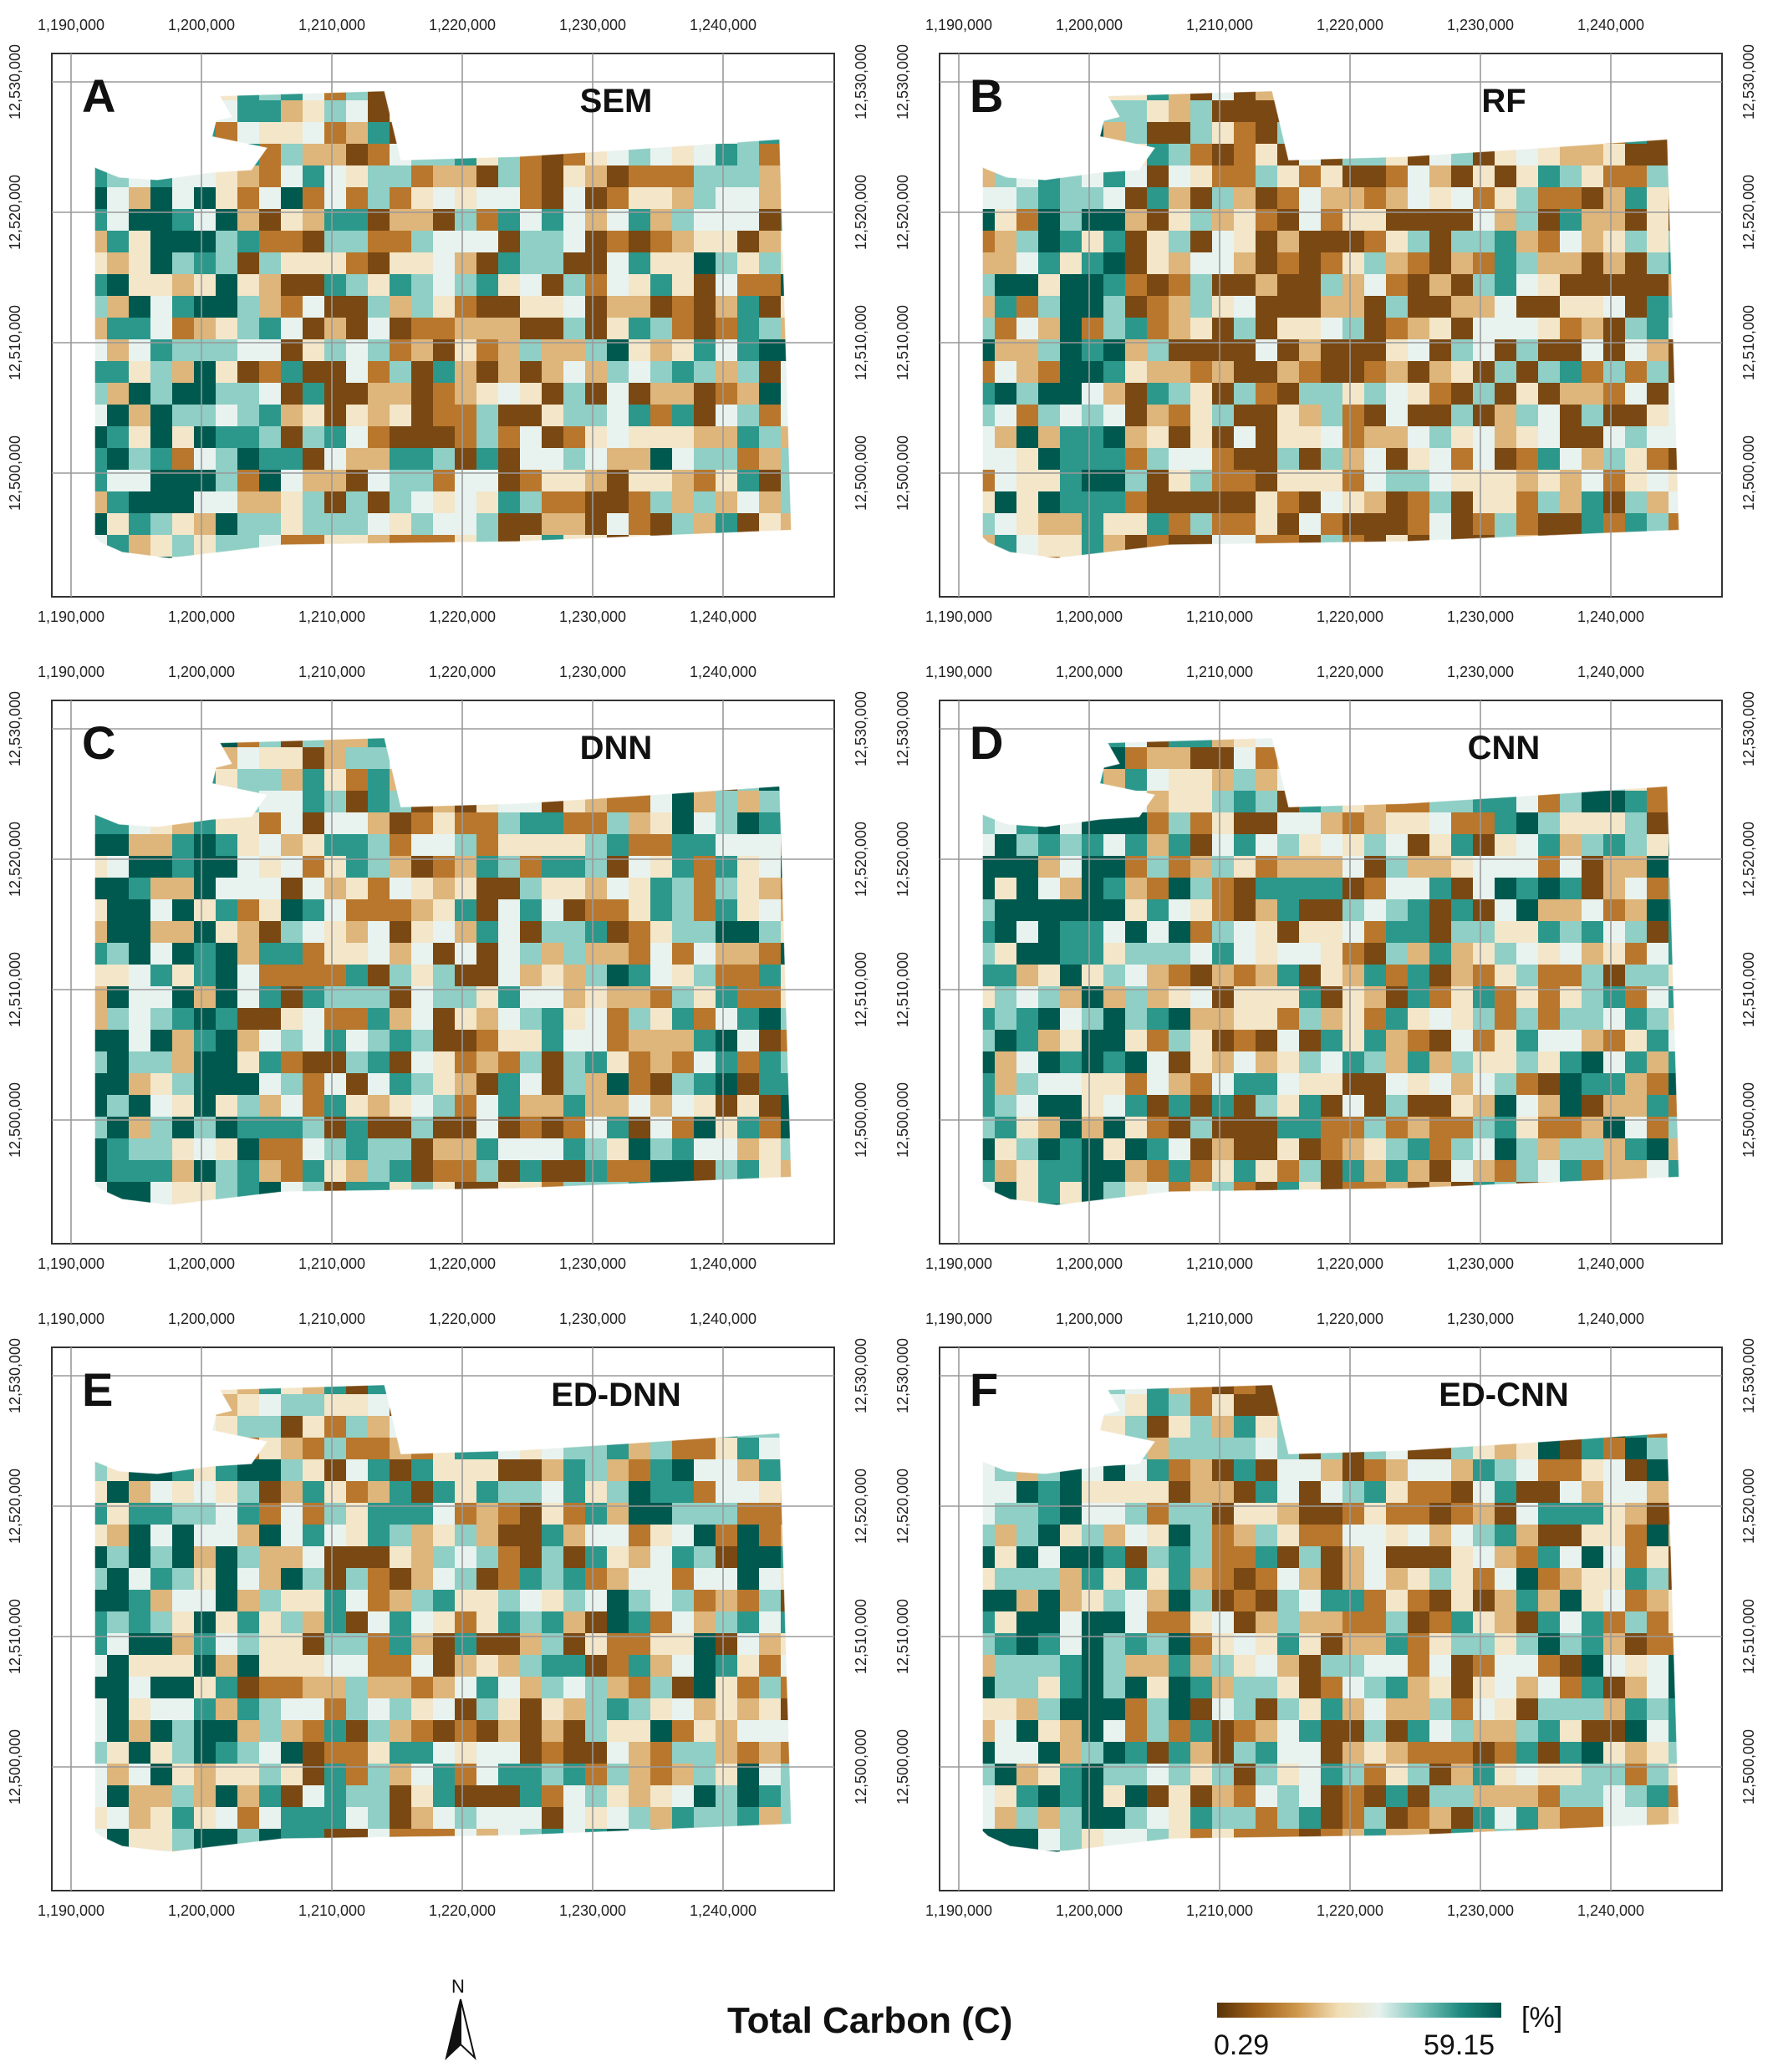  Describe the element at coordinates (1503, 101) in the screenshot. I see `panel-model-name: RF` at that location.